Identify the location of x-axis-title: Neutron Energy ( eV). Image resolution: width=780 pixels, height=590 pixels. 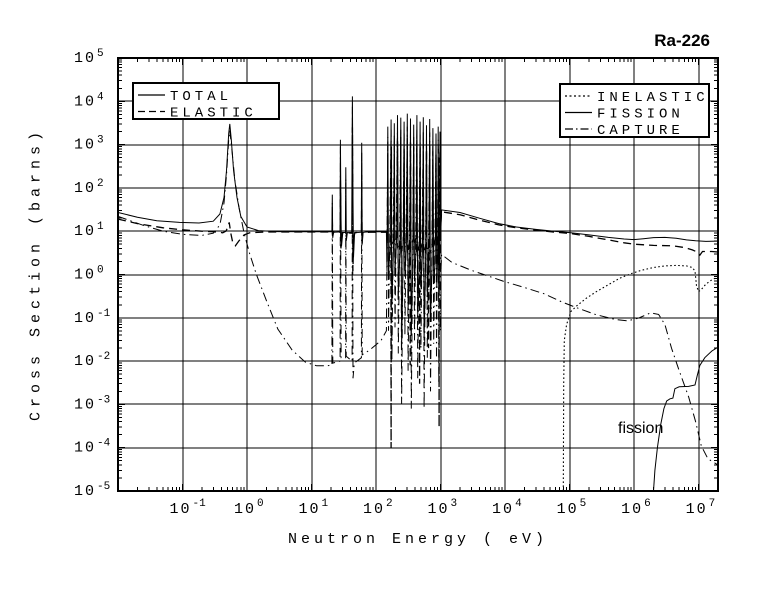
(418, 539).